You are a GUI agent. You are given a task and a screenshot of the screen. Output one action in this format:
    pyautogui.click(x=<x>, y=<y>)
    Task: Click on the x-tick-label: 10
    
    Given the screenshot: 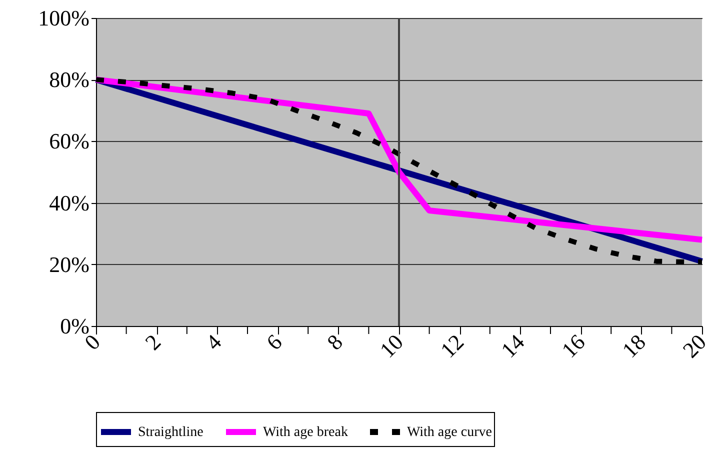 What is the action you would take?
    pyautogui.click(x=391, y=346)
    